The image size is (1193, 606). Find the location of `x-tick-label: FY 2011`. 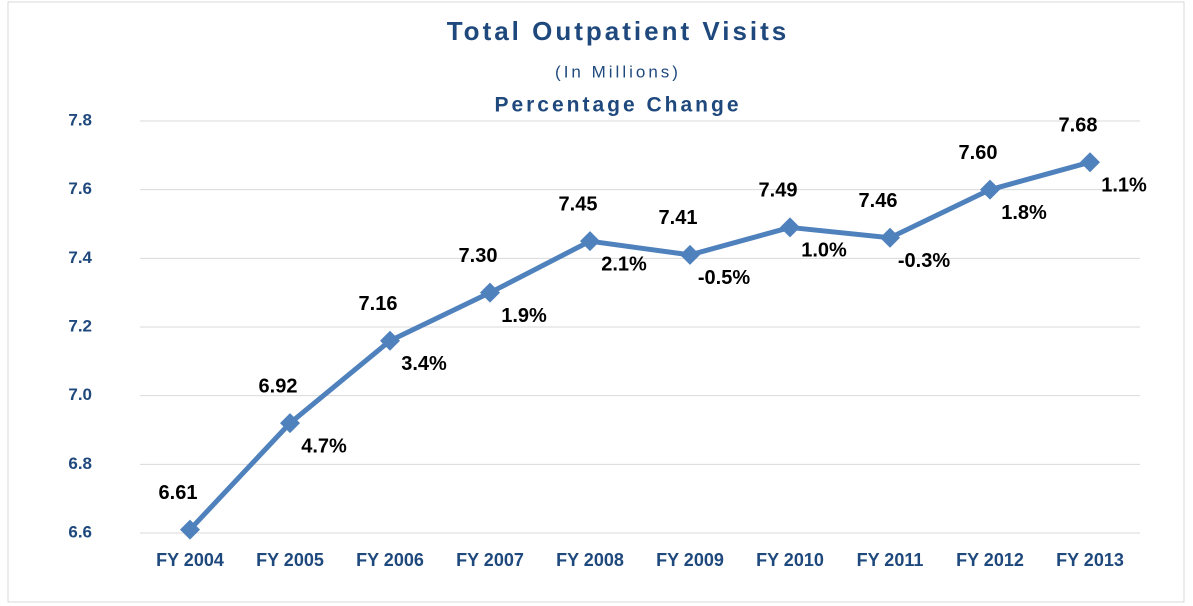

x-tick-label: FY 2011 is located at coordinates (890, 560).